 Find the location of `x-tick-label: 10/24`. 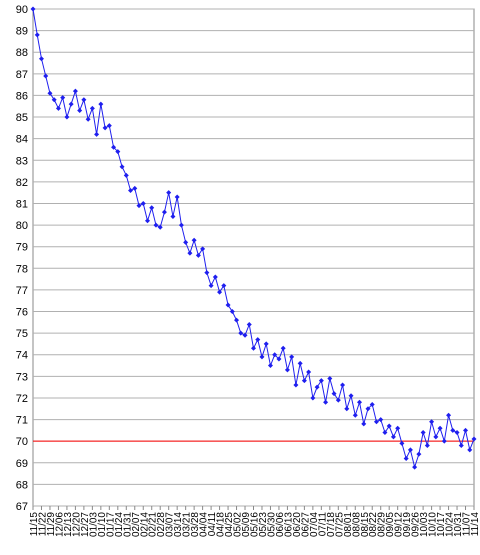

x-tick-label: 10/24 is located at coordinates (450, 524).